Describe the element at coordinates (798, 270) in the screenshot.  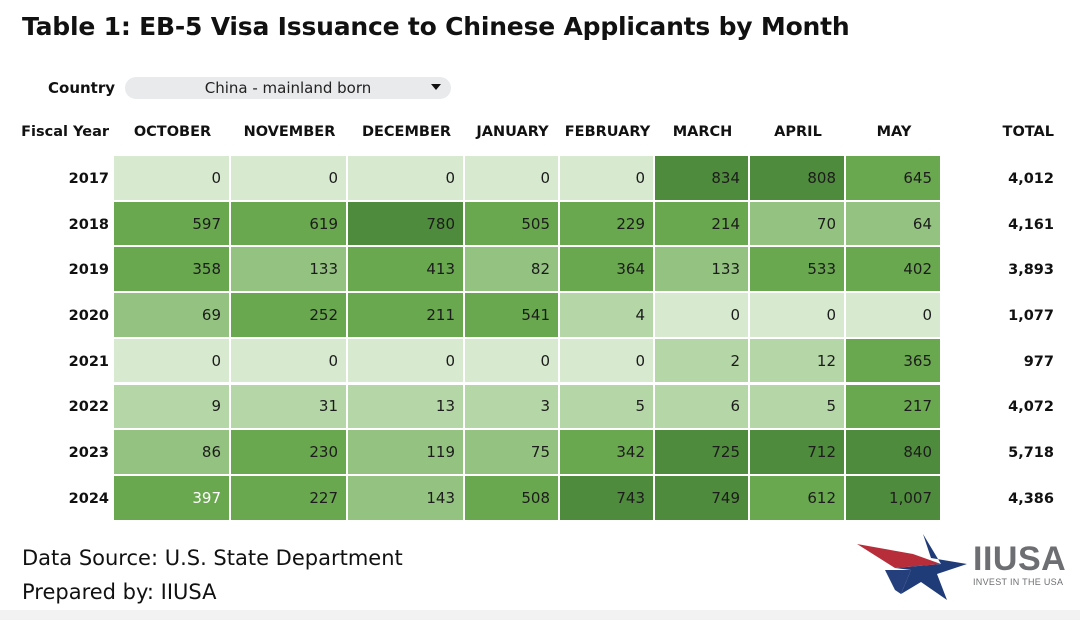
I see `heatmap-cell: 533` at that location.